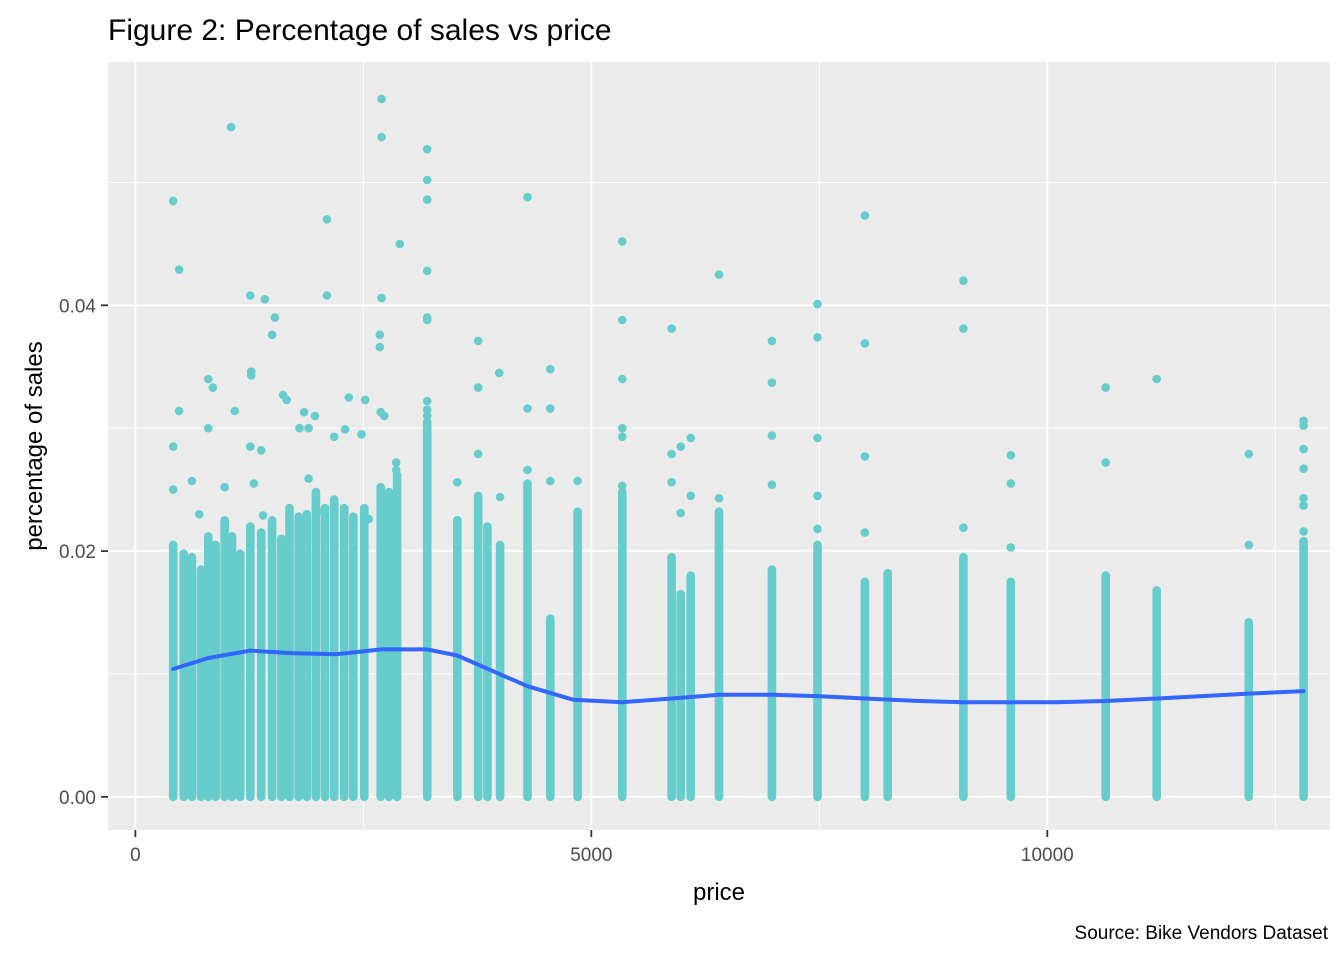 Image resolution: width=1344 pixels, height=960 pixels. Describe the element at coordinates (34, 445) in the screenshot. I see `y-axis-title: percentage of sales` at that location.